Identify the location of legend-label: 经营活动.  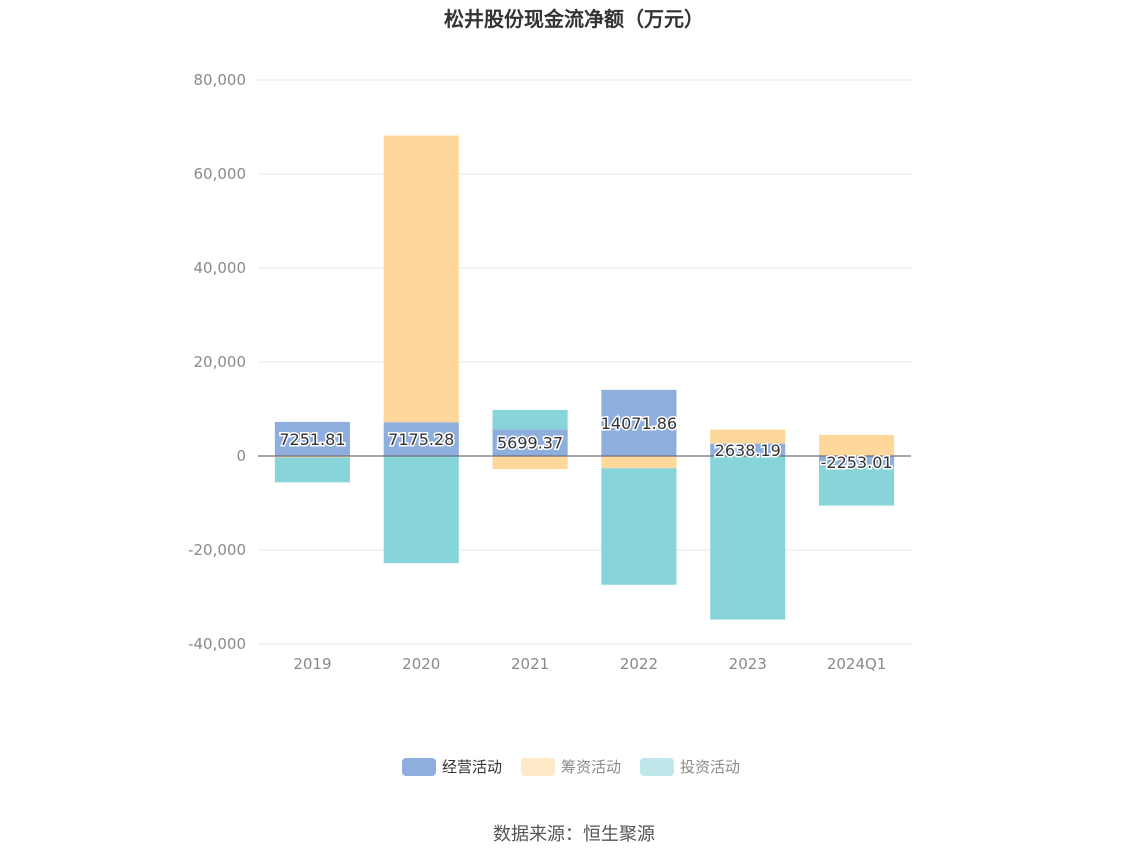
(472, 767).